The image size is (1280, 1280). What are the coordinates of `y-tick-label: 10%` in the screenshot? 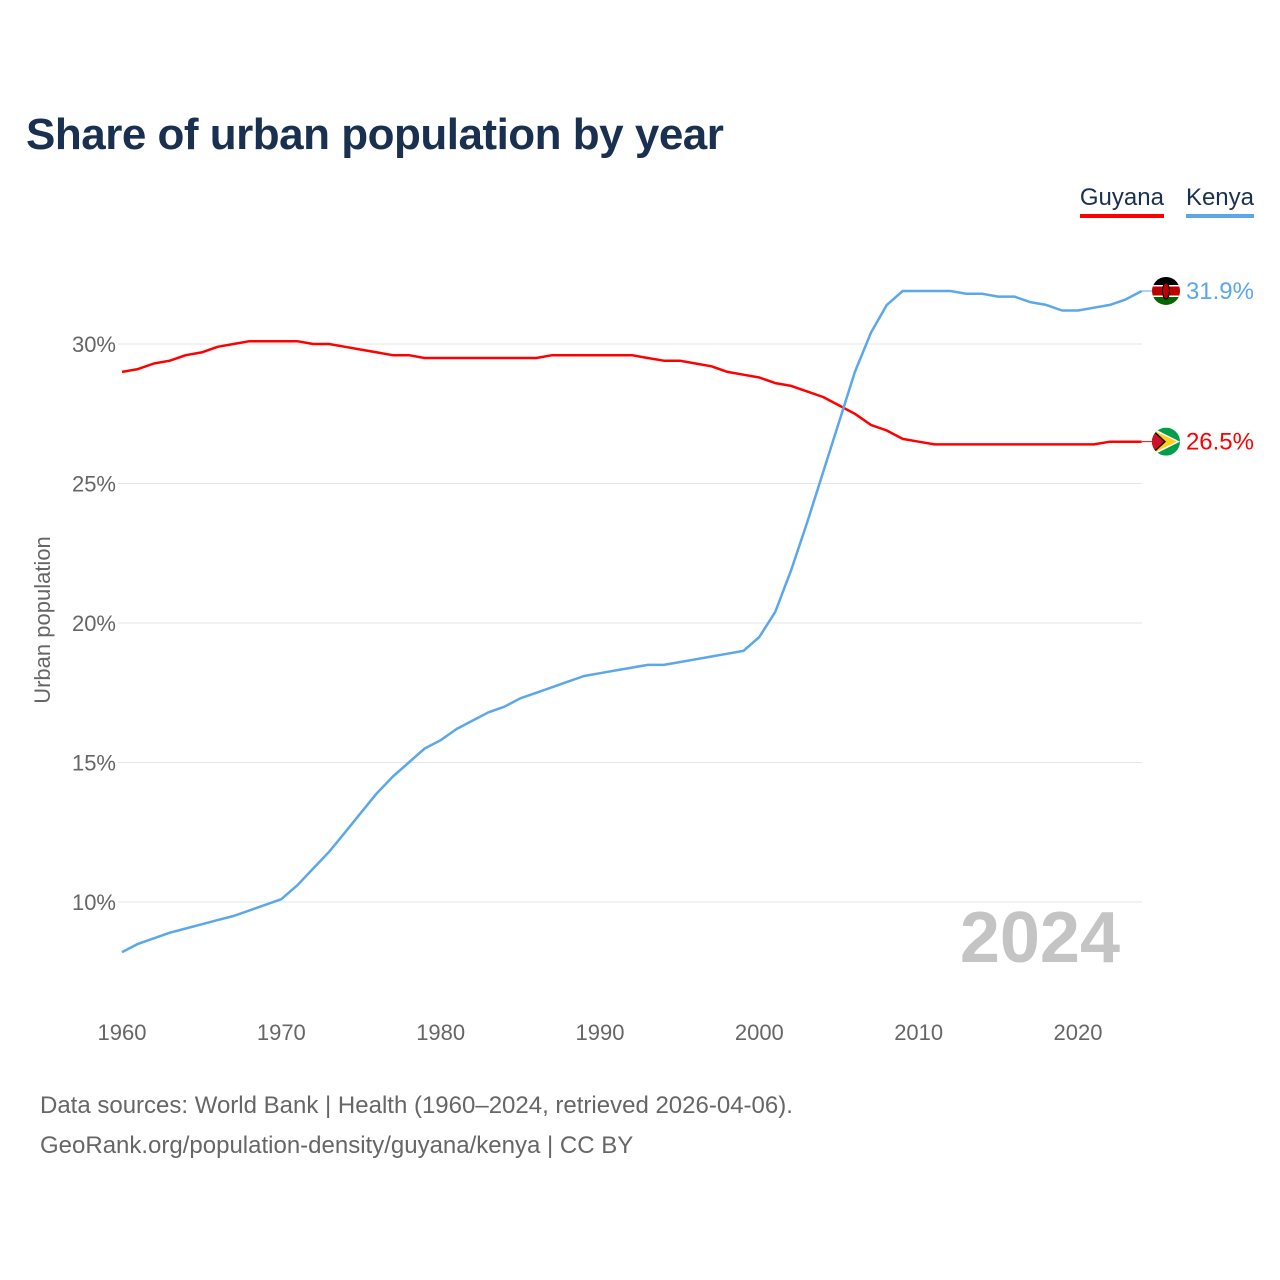 It's located at (94, 902).